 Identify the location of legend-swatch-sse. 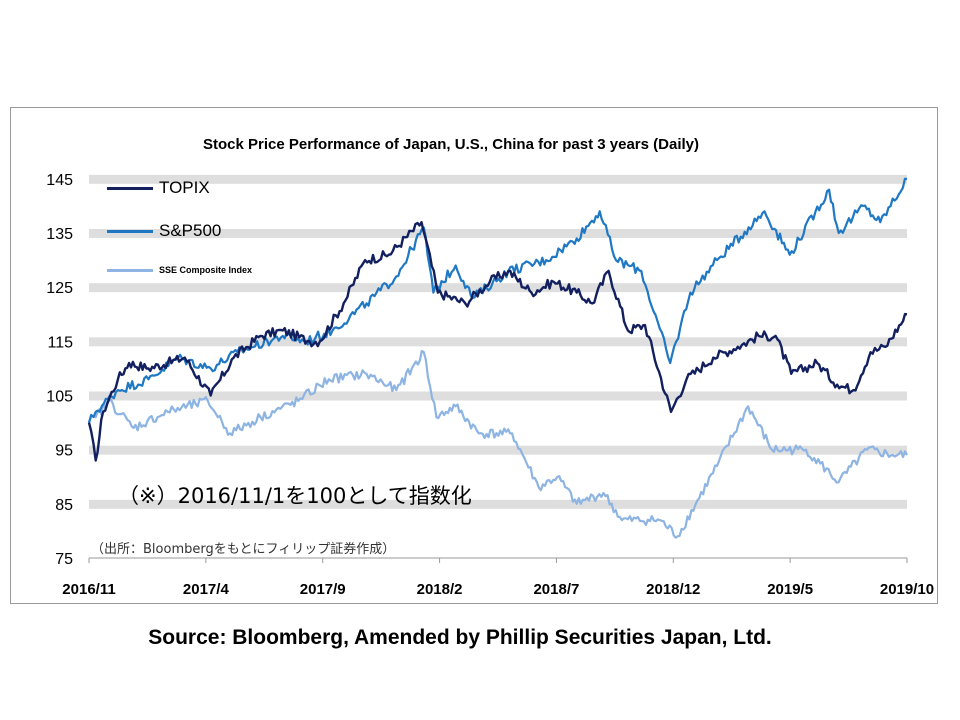
(130, 270).